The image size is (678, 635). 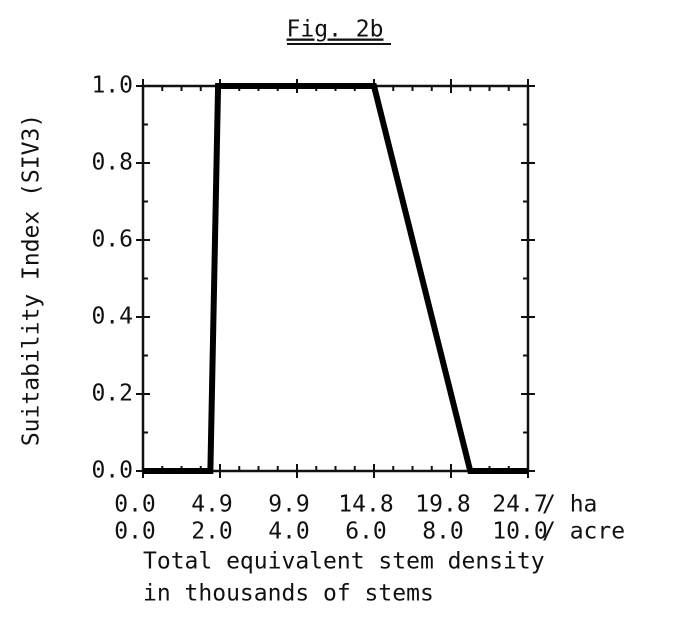 I want to click on chart-title: Fig. 2b, so click(x=335, y=30).